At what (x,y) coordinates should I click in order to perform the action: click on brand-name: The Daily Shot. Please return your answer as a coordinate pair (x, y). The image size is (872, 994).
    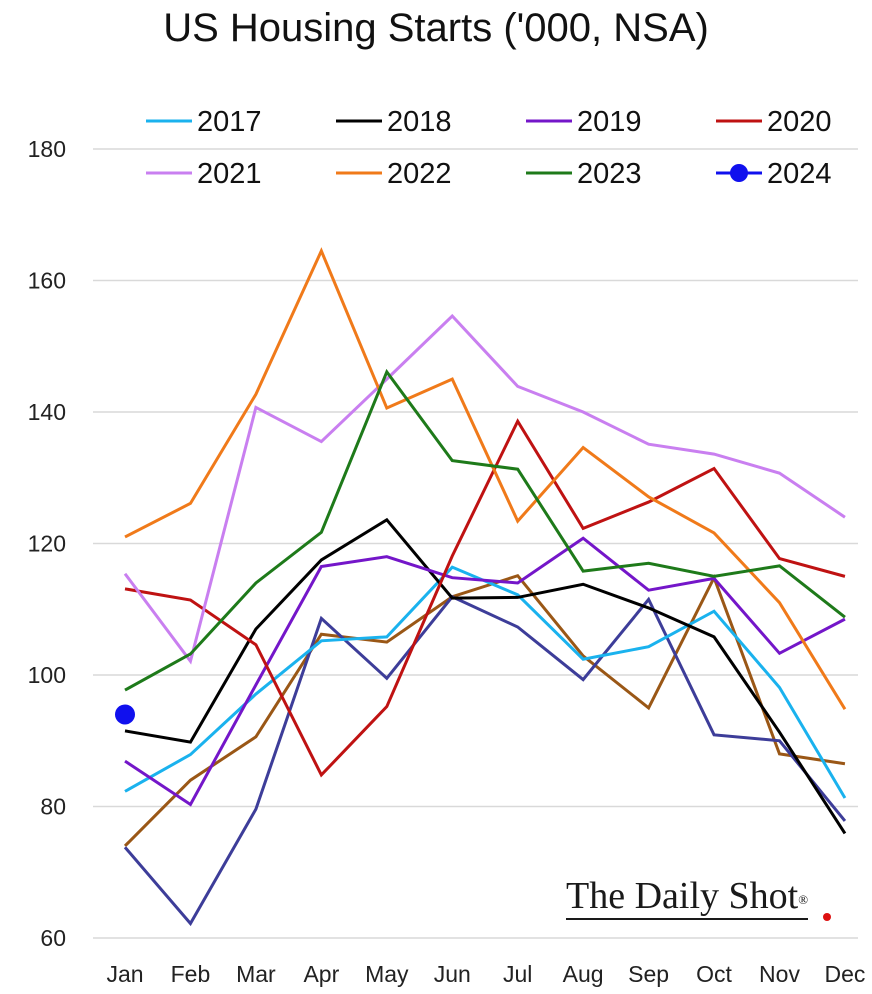
    Looking at the image, I should click on (682, 896).